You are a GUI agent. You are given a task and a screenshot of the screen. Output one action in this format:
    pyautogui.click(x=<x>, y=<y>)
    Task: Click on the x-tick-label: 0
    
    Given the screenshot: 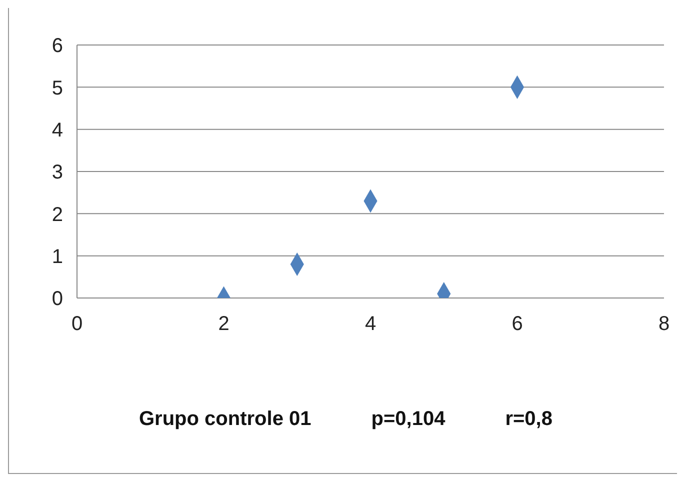 What is the action you would take?
    pyautogui.click(x=77, y=324)
    